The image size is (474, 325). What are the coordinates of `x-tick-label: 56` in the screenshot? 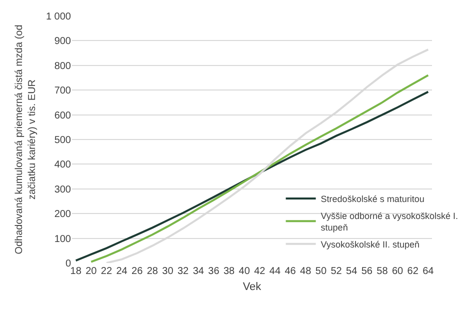 It's located at (367, 271).